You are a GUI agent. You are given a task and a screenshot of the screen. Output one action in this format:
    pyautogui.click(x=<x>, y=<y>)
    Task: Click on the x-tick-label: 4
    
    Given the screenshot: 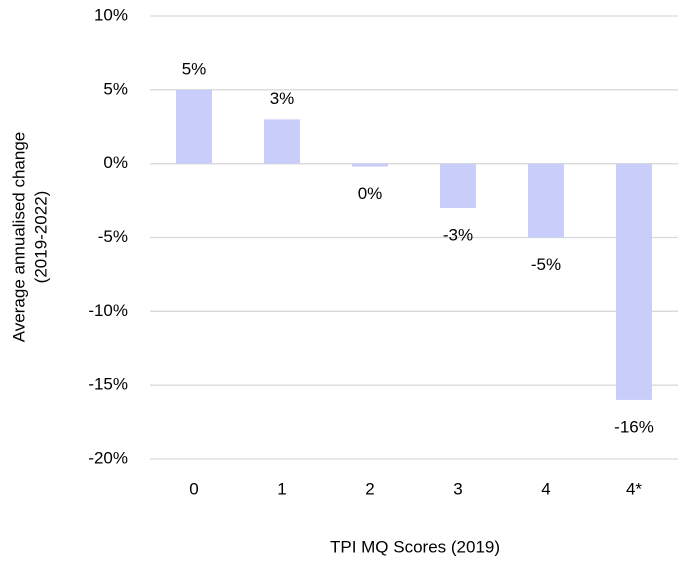 What is the action you would take?
    pyautogui.click(x=545, y=488)
    